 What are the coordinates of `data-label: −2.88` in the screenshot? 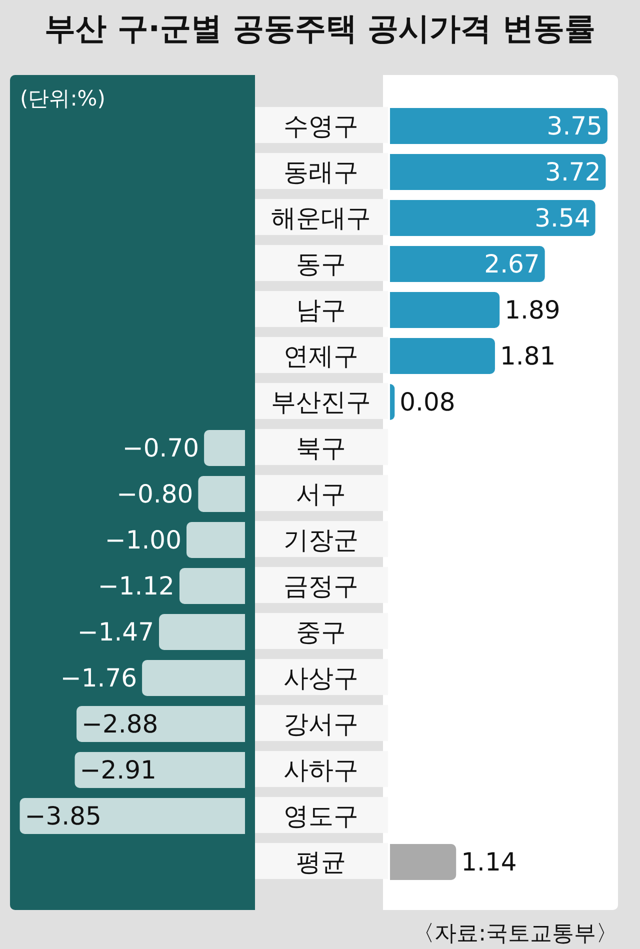 It's located at (120, 724).